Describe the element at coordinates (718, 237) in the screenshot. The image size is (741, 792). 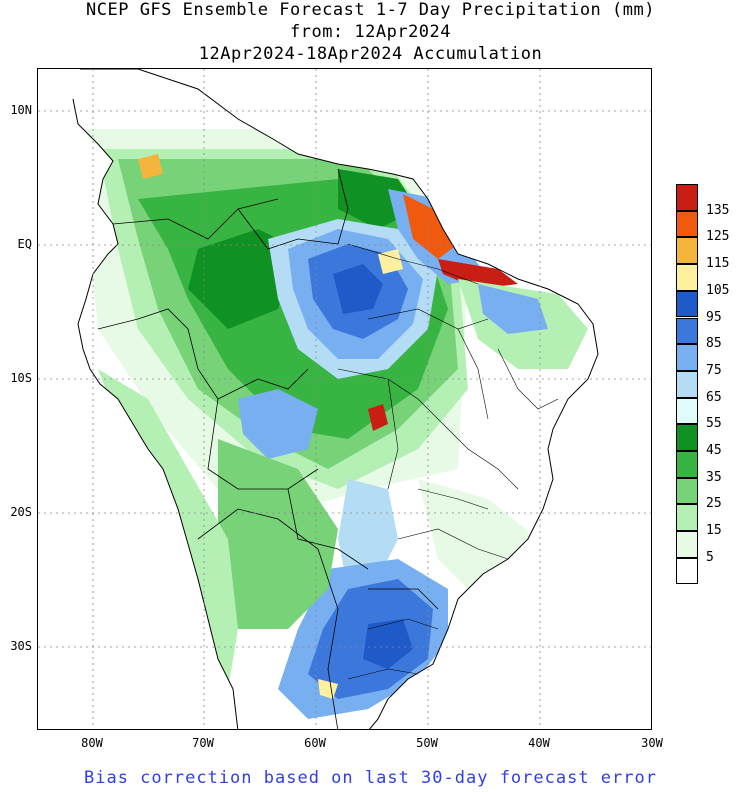
I see `legend-label: 125` at that location.